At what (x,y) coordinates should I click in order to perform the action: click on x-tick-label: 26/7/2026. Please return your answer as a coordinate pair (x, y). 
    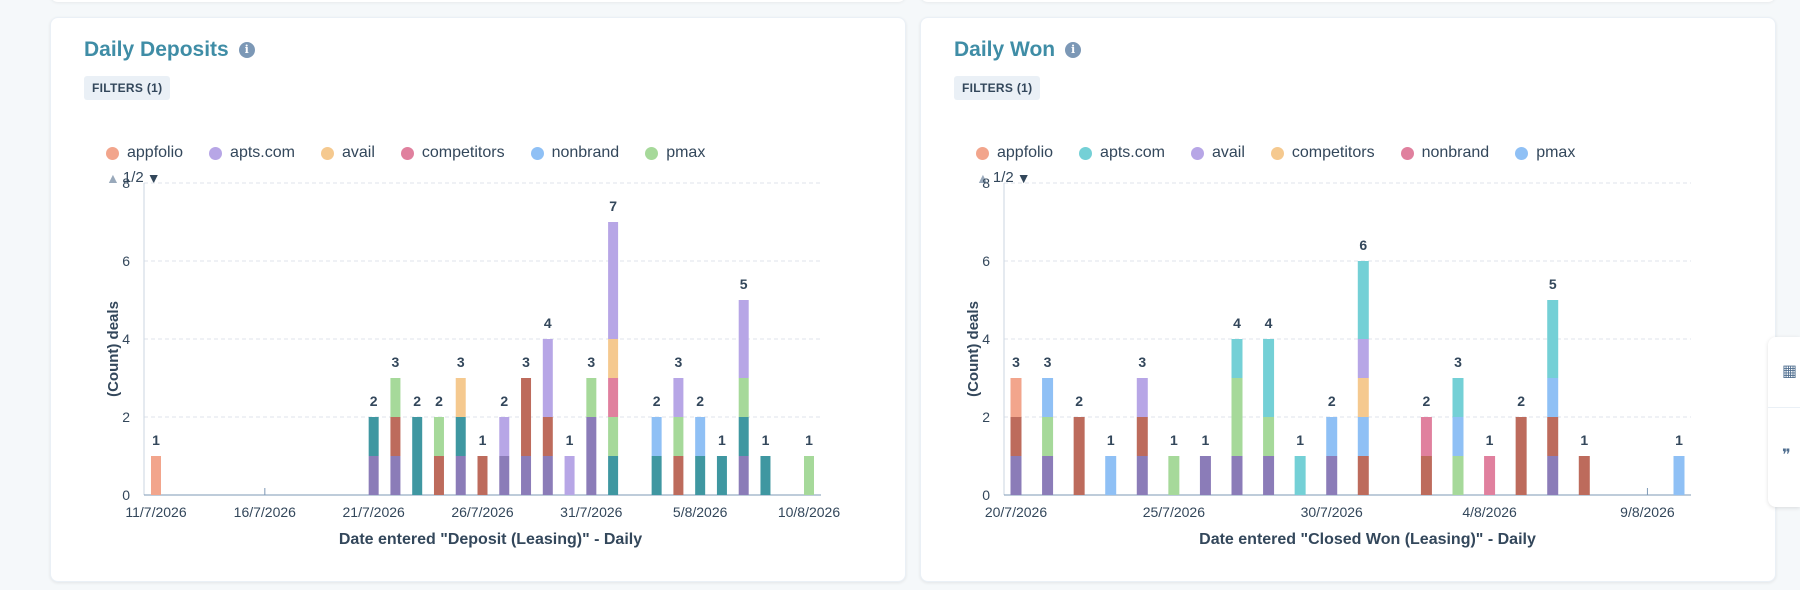
    Looking at the image, I should click on (482, 512).